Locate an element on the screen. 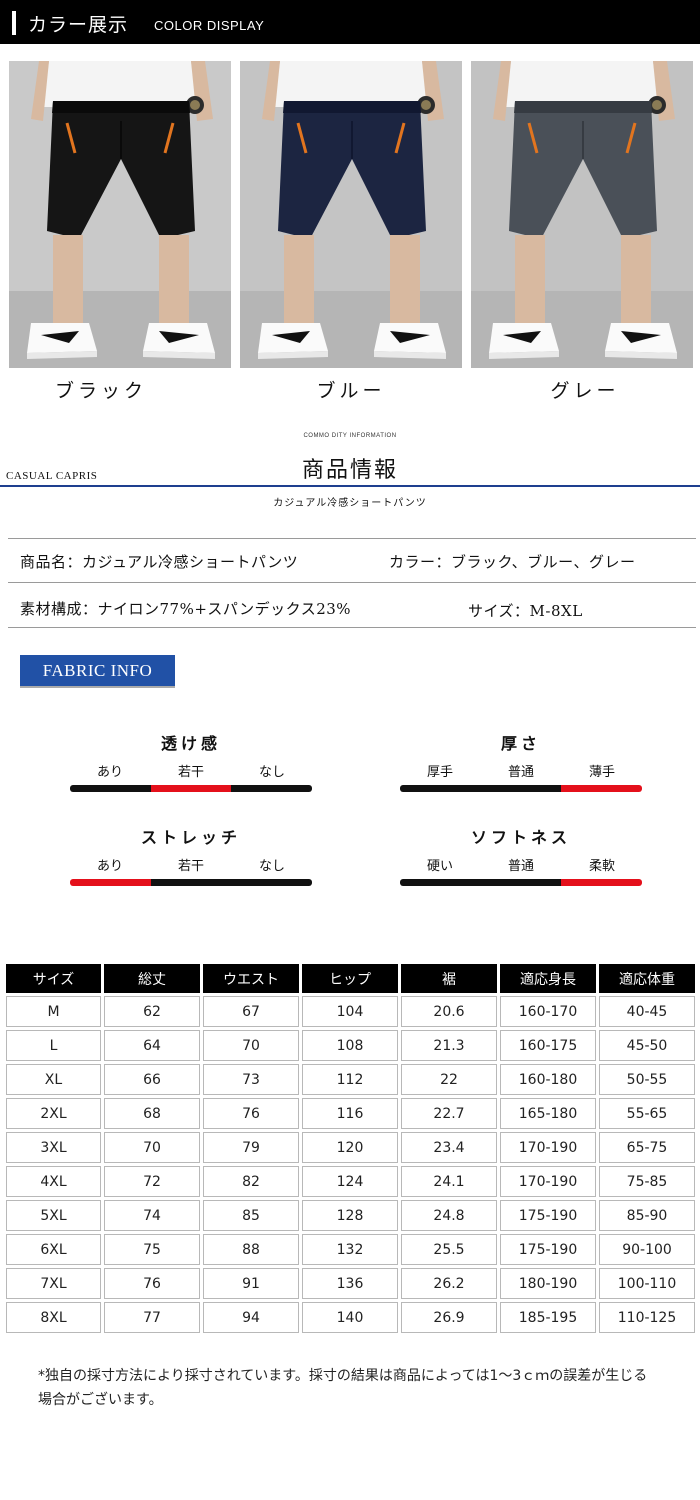  header-title-jp: カラー展示 is located at coordinates (78, 25).